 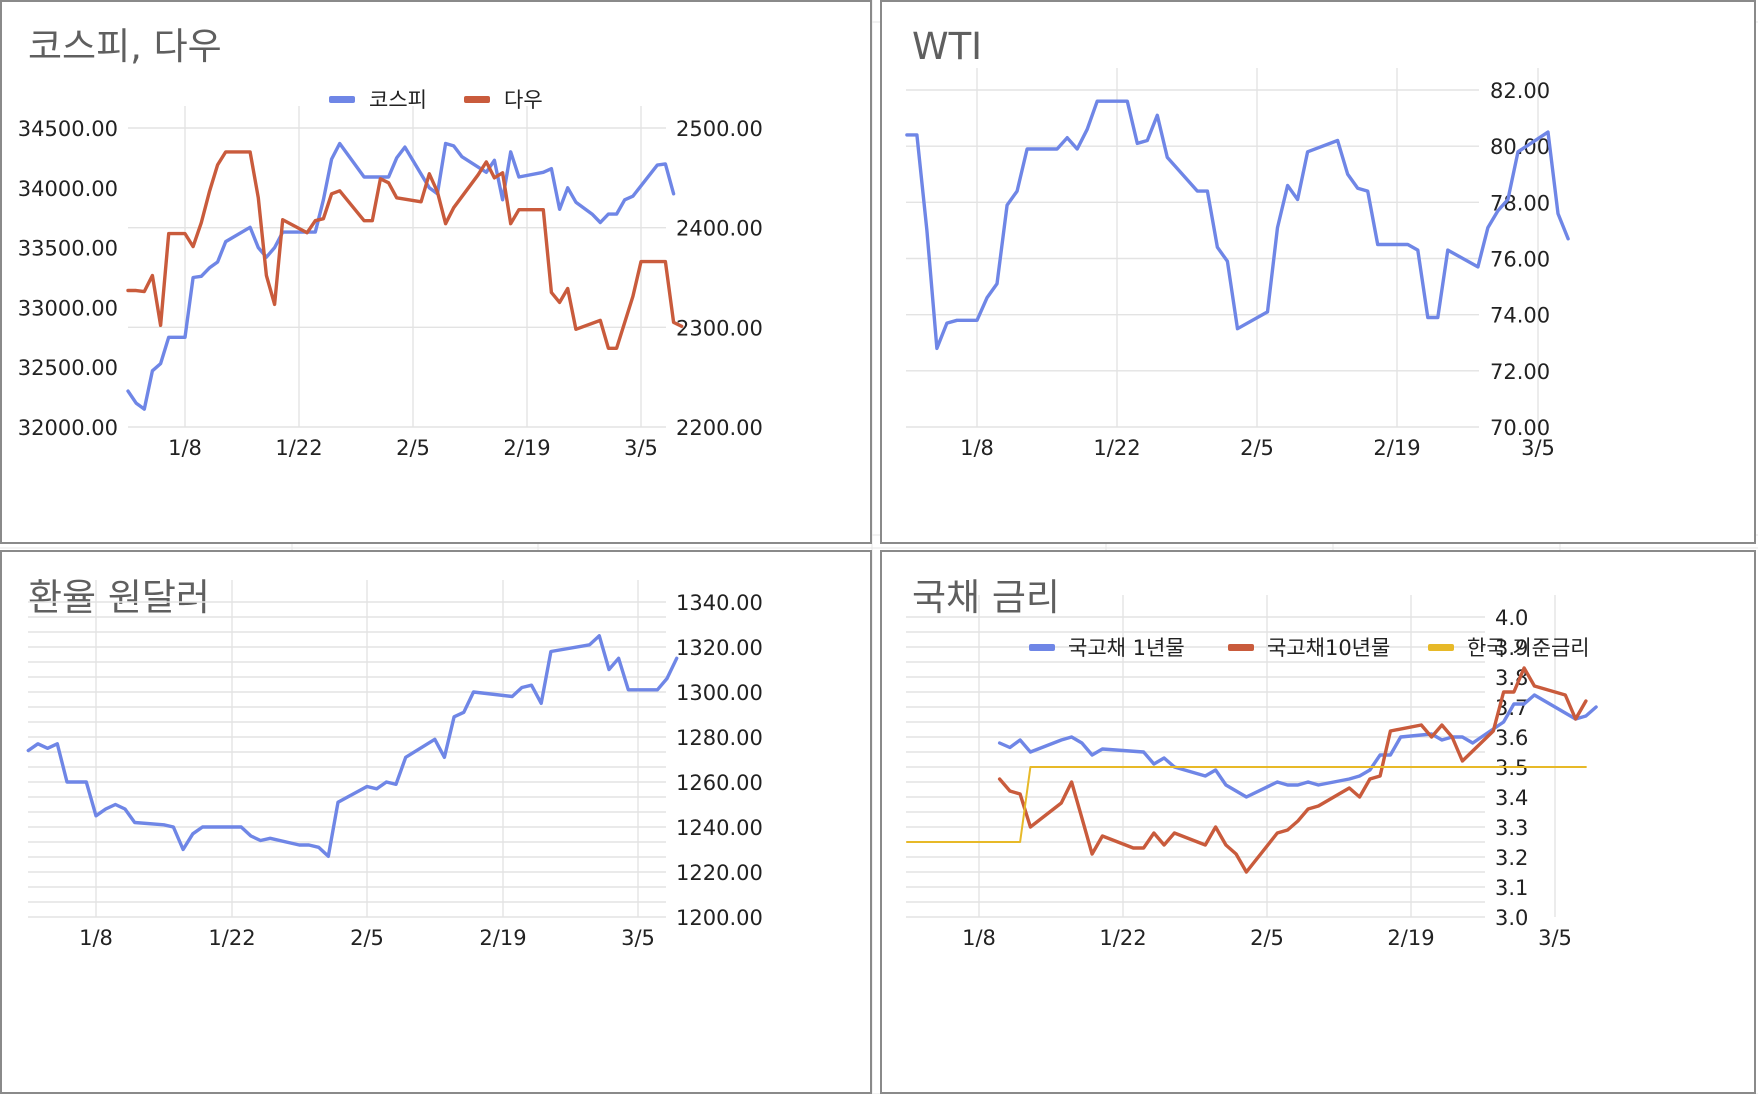 What do you see at coordinates (1241, 647) in the screenshot?
I see `legend-swatch-10y` at bounding box center [1241, 647].